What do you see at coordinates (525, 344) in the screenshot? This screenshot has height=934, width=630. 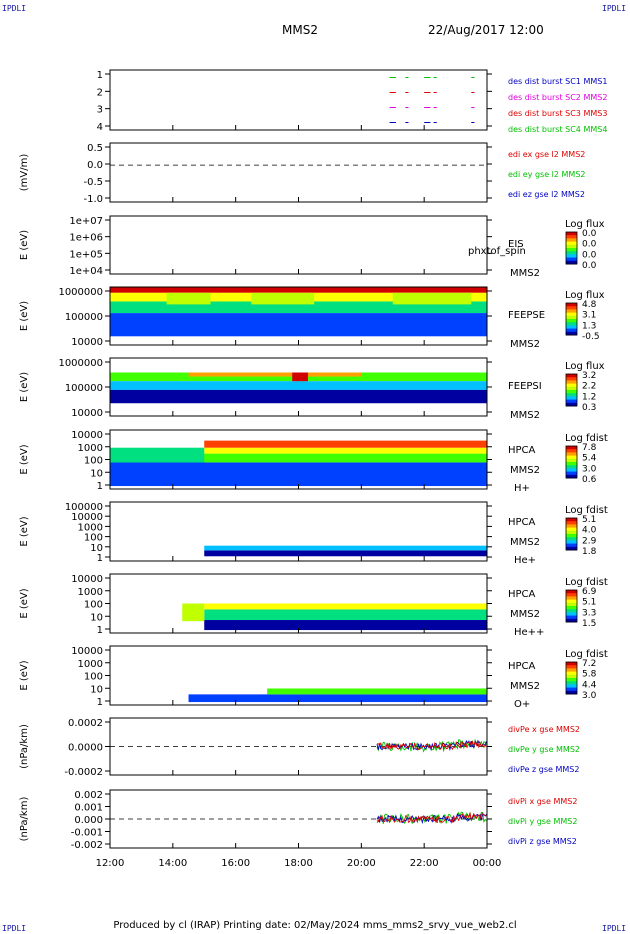 I see `feepse-spacecraft-label: MMS2` at bounding box center [525, 344].